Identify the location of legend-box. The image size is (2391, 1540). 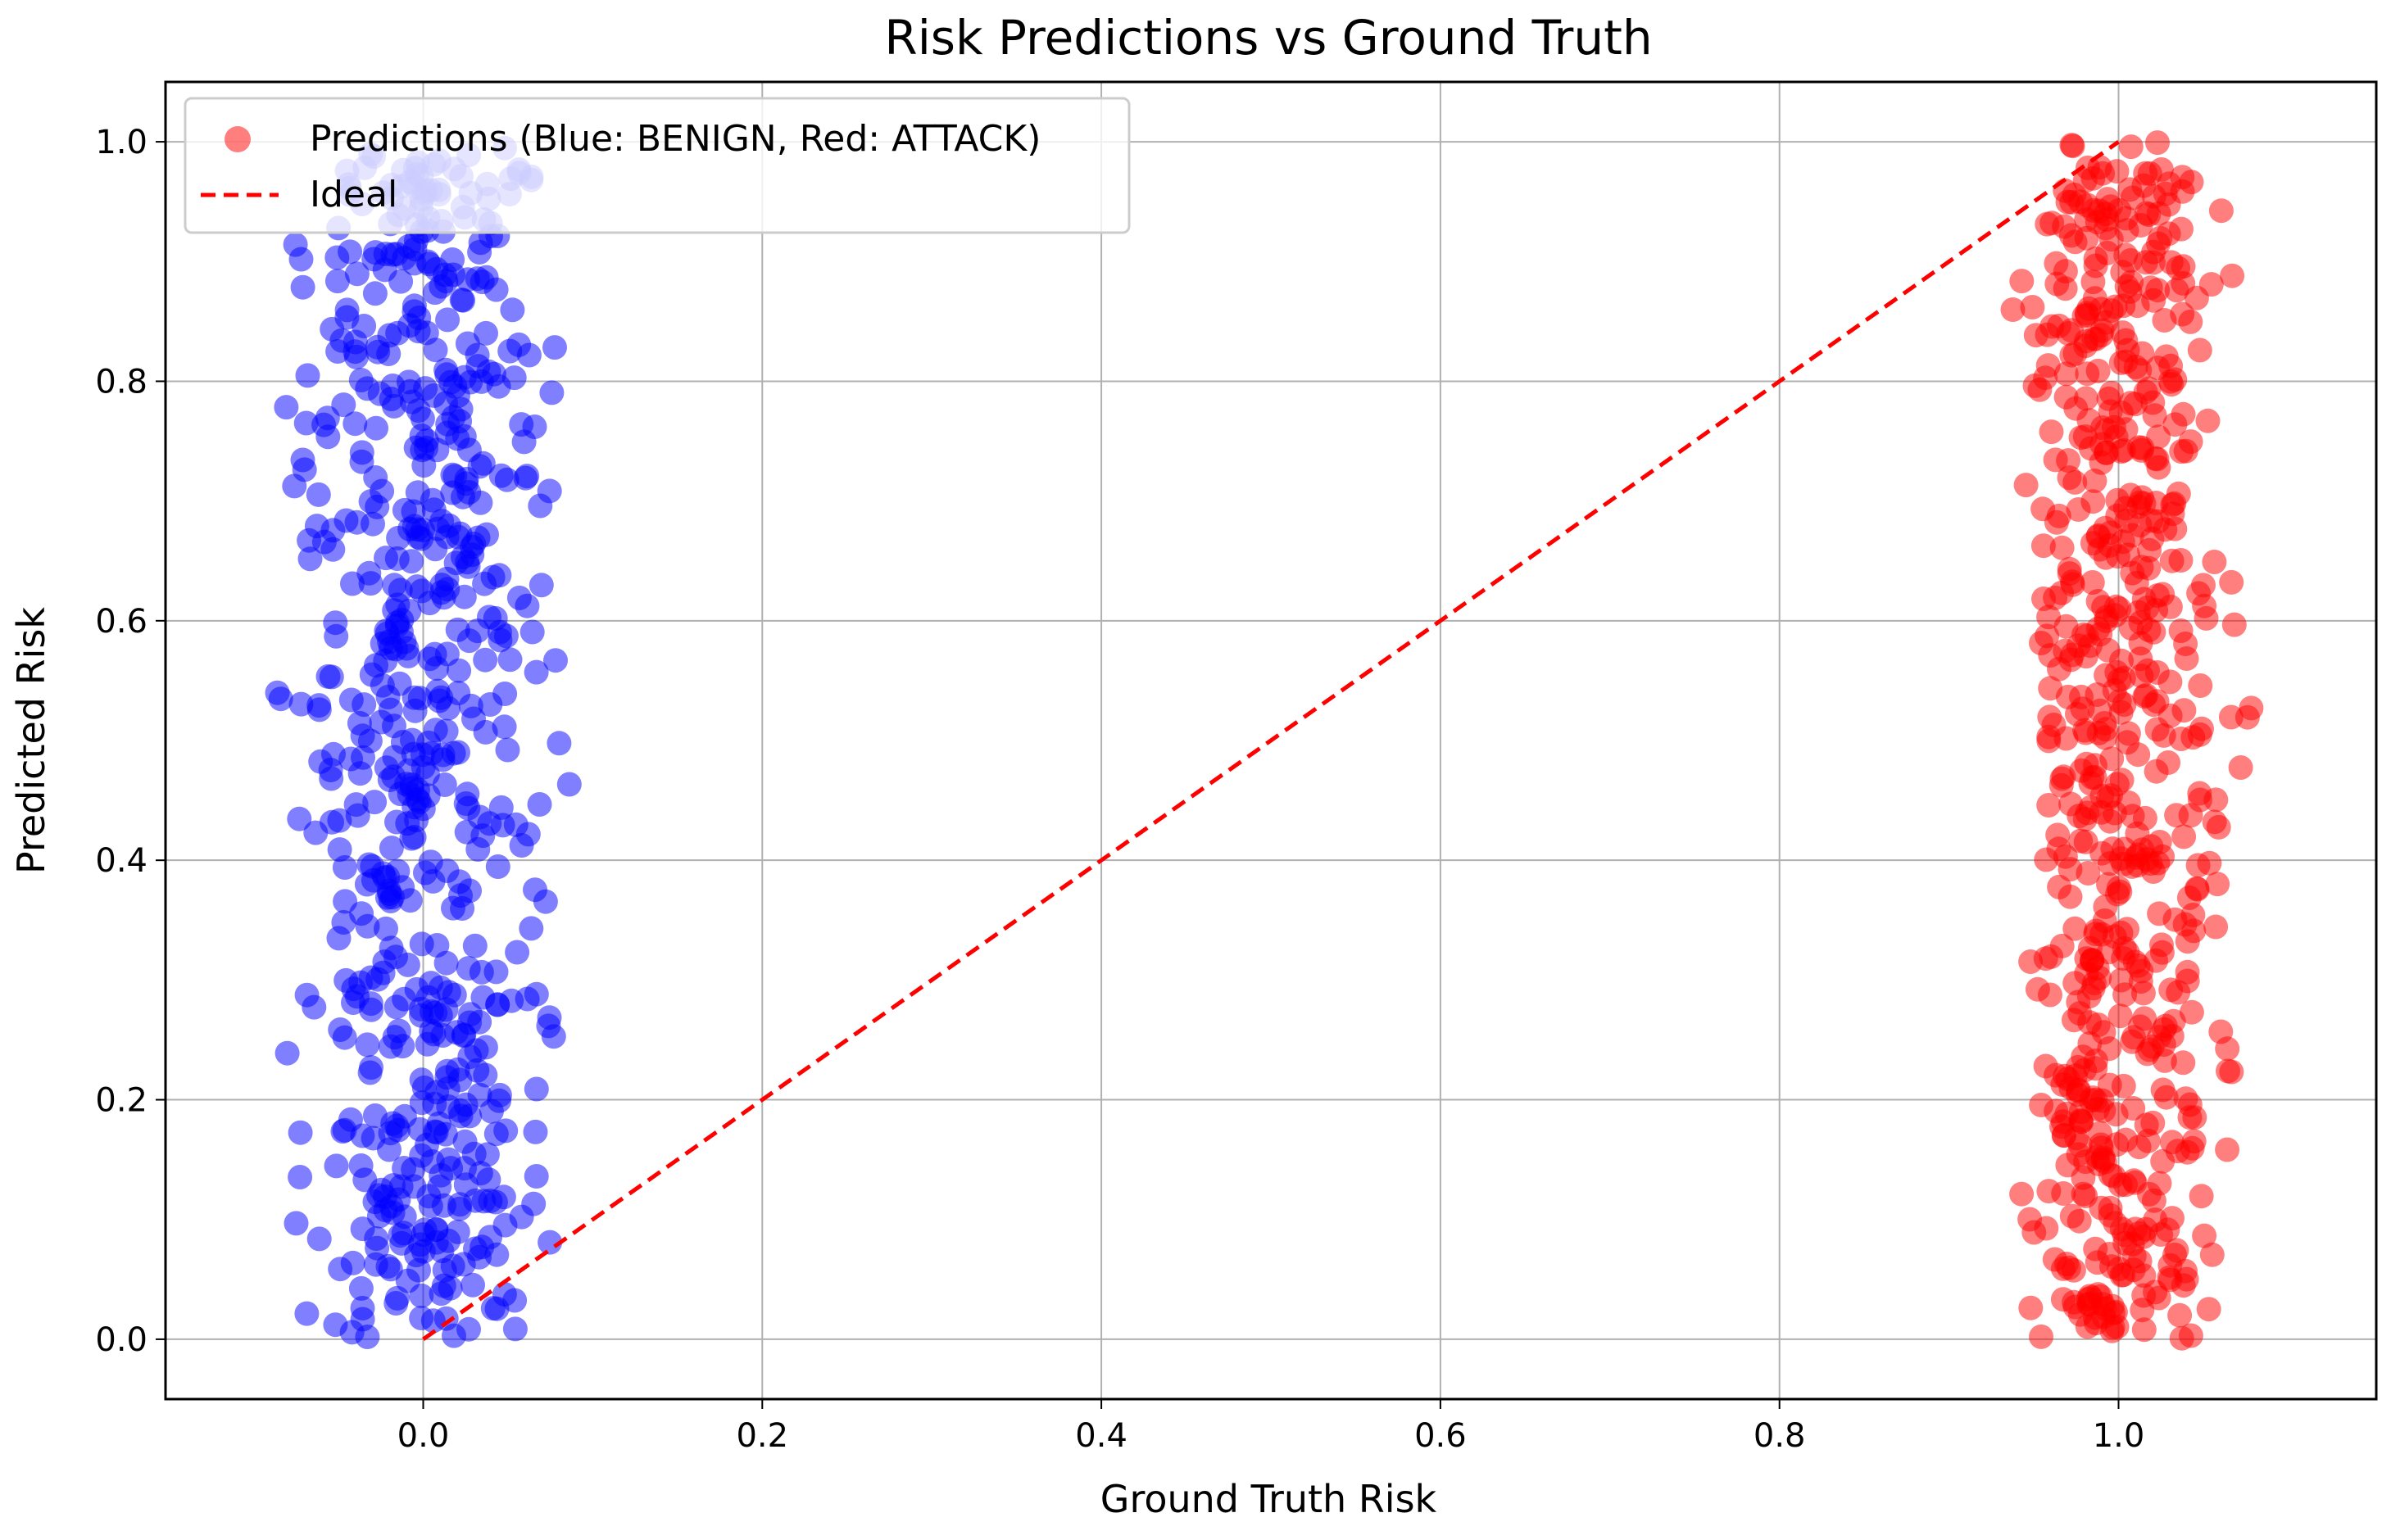
(657, 165).